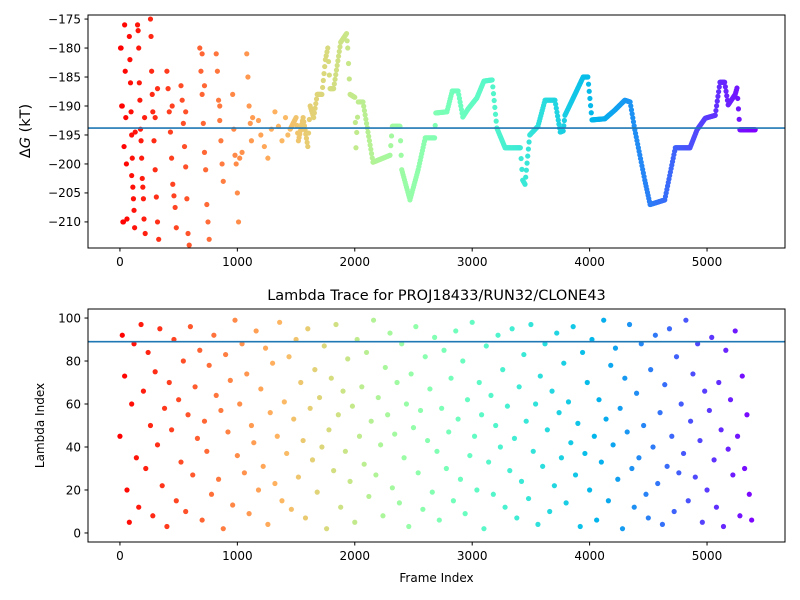 The width and height of the screenshot is (800, 600). What do you see at coordinates (77, 533) in the screenshot?
I see `y-tick-label: 0` at bounding box center [77, 533].